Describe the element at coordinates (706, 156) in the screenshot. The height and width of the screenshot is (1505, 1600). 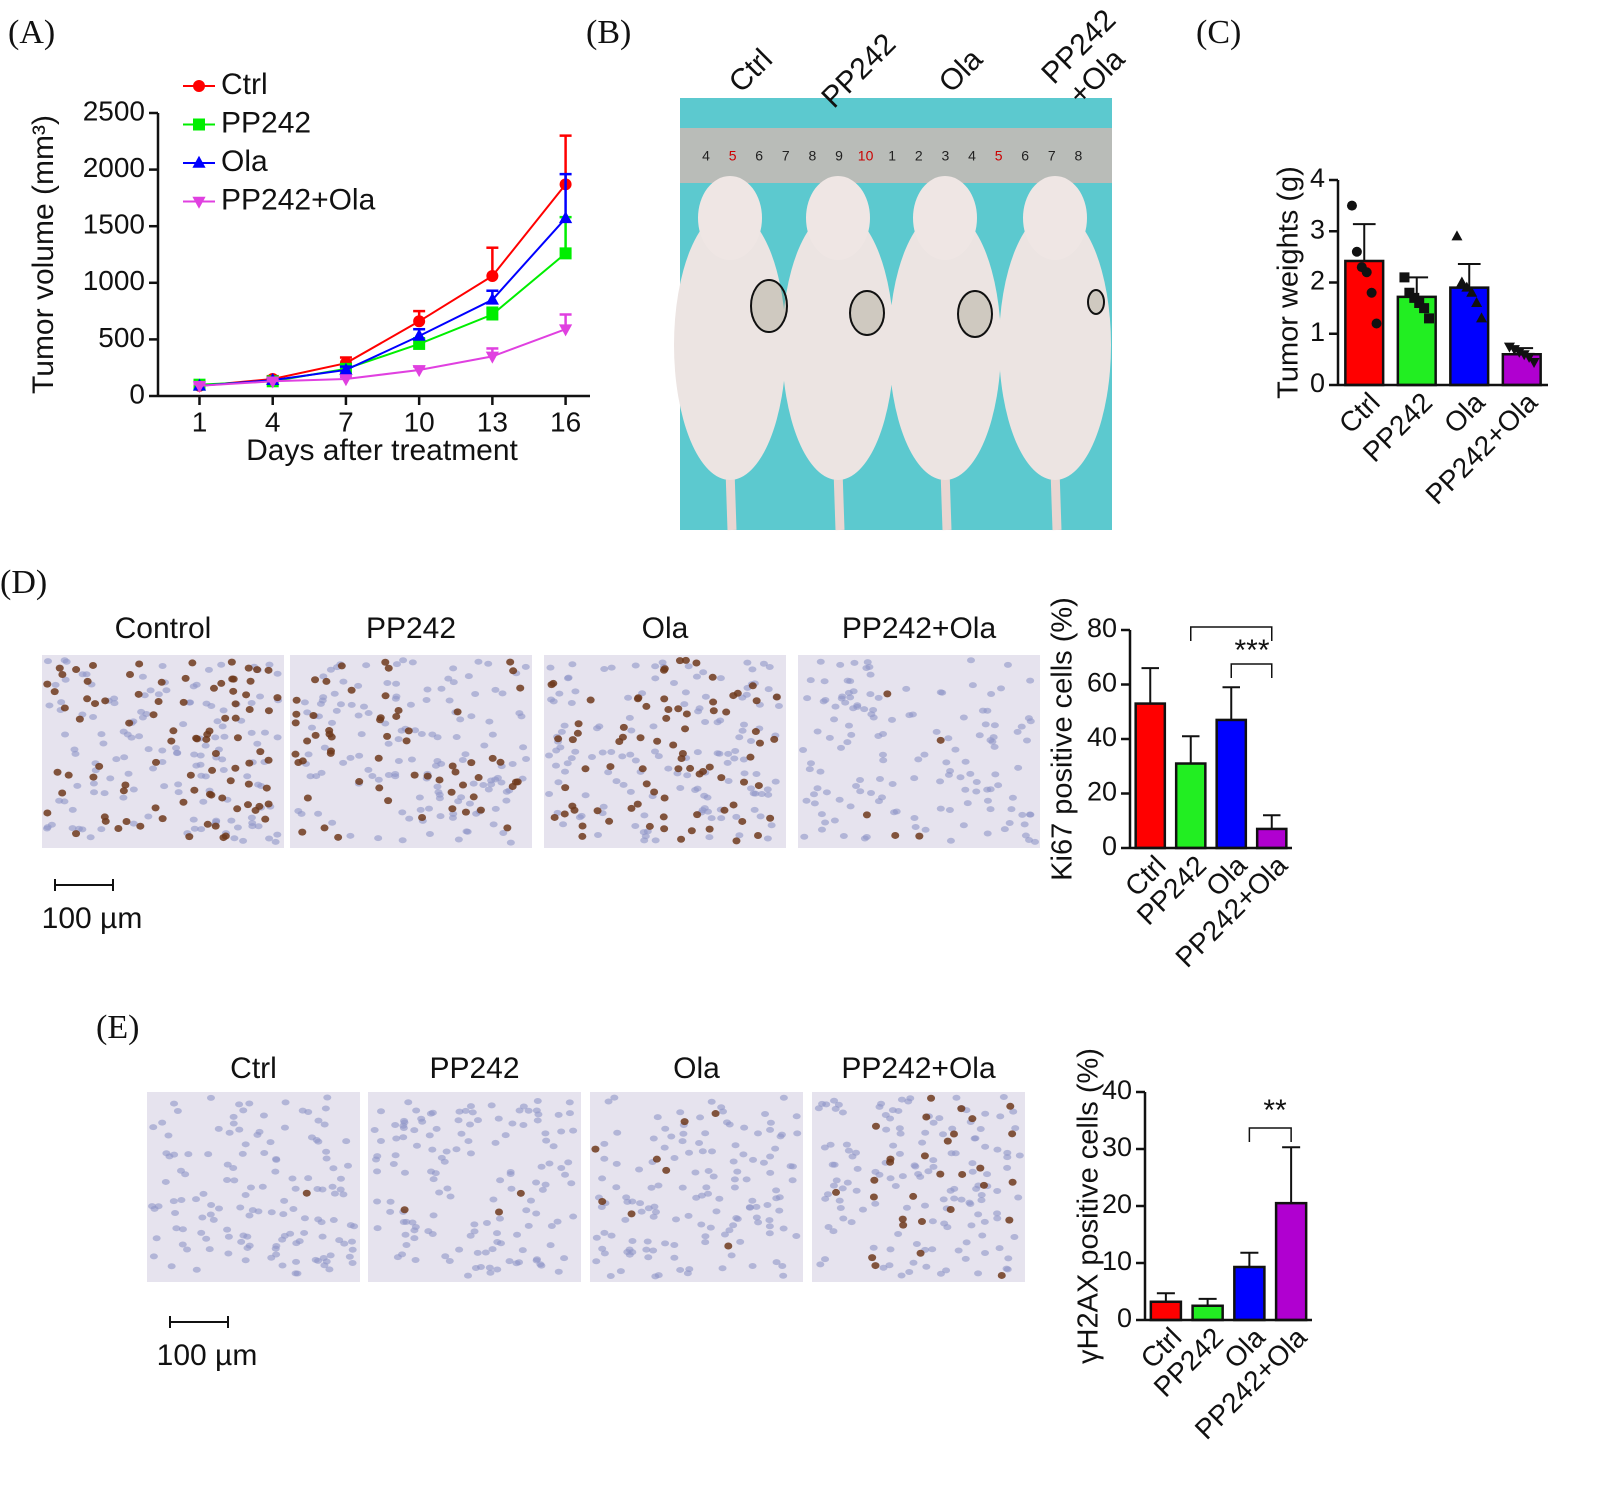
I see `ruler-number: 4` at that location.